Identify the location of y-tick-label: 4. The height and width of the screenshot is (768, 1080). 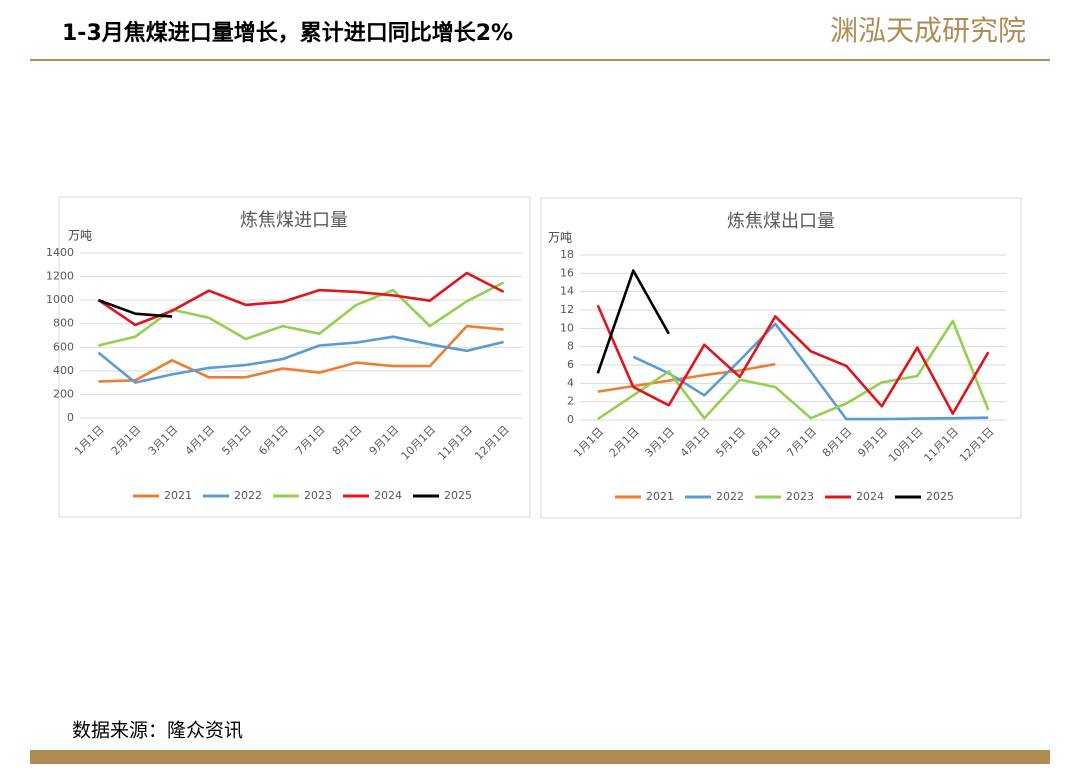
(570, 382).